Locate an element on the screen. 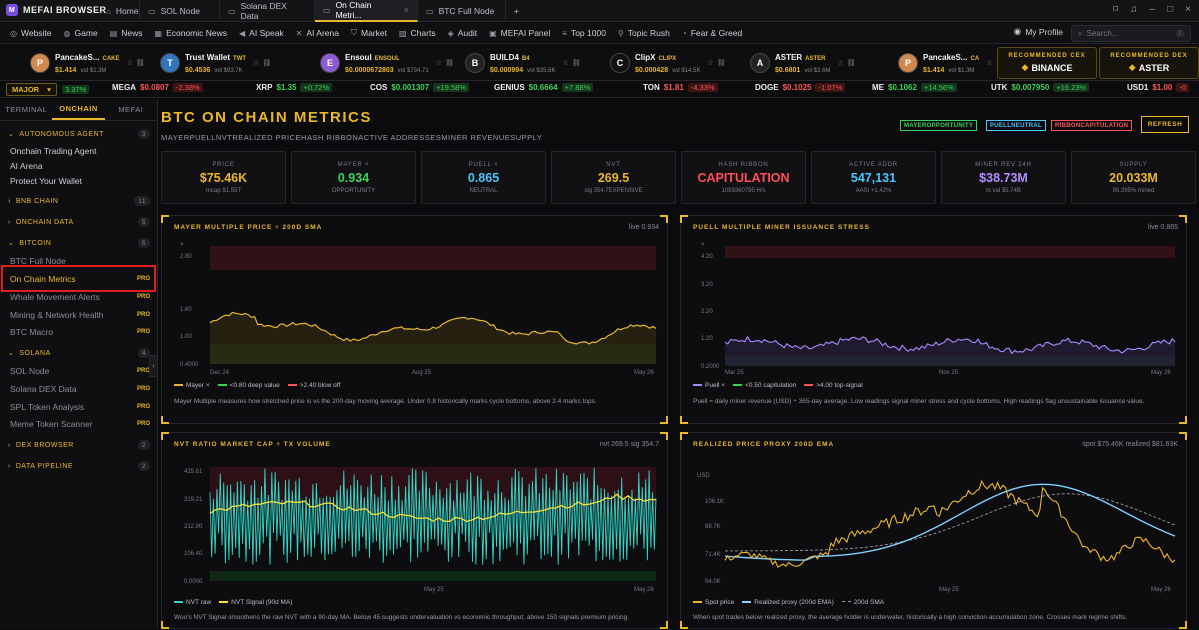 This screenshot has height=630, width=1199. tab-solana-dex-data: ▭ Solana DEX Data is located at coordinates (267, 11).